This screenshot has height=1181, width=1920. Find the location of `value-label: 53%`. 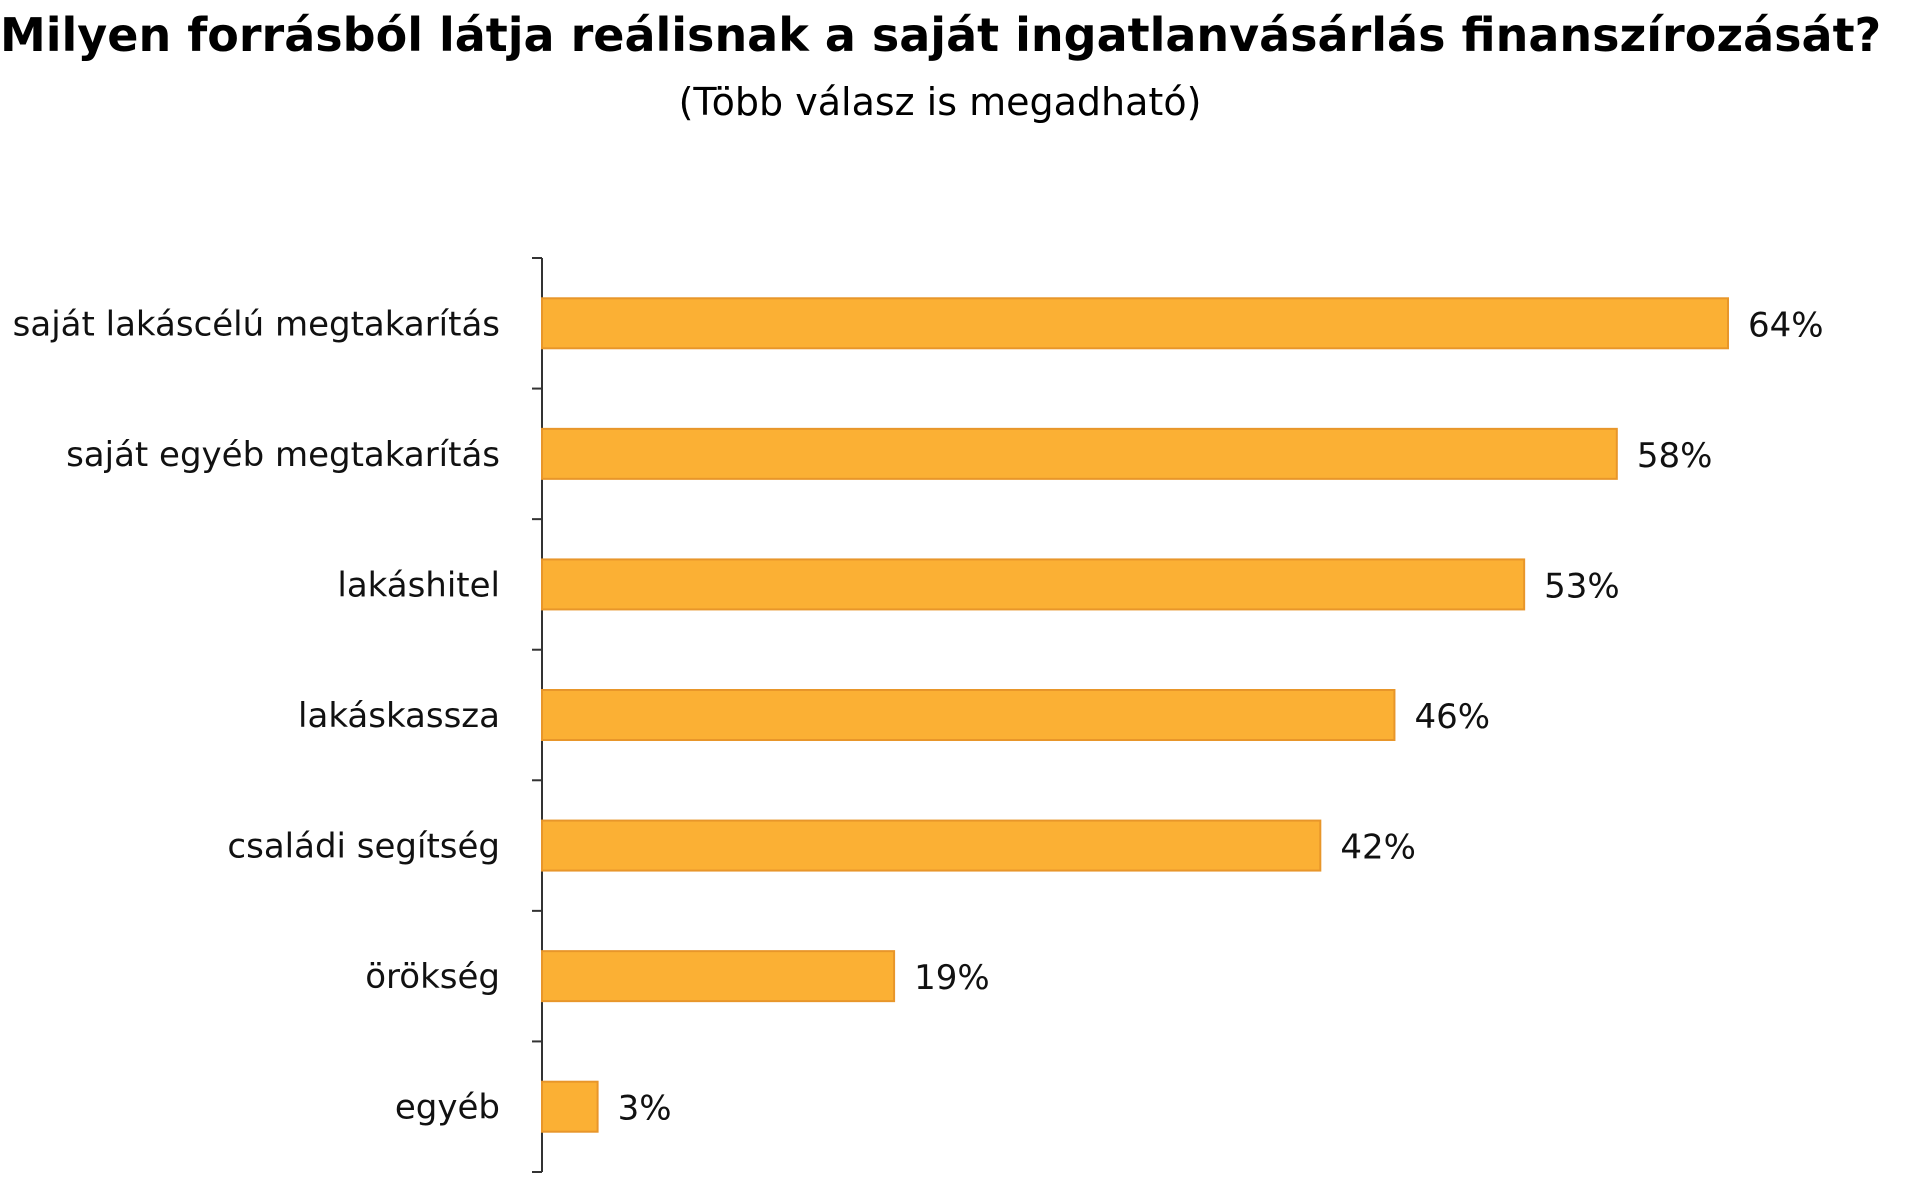

value-label: 53% is located at coordinates (1582, 586).